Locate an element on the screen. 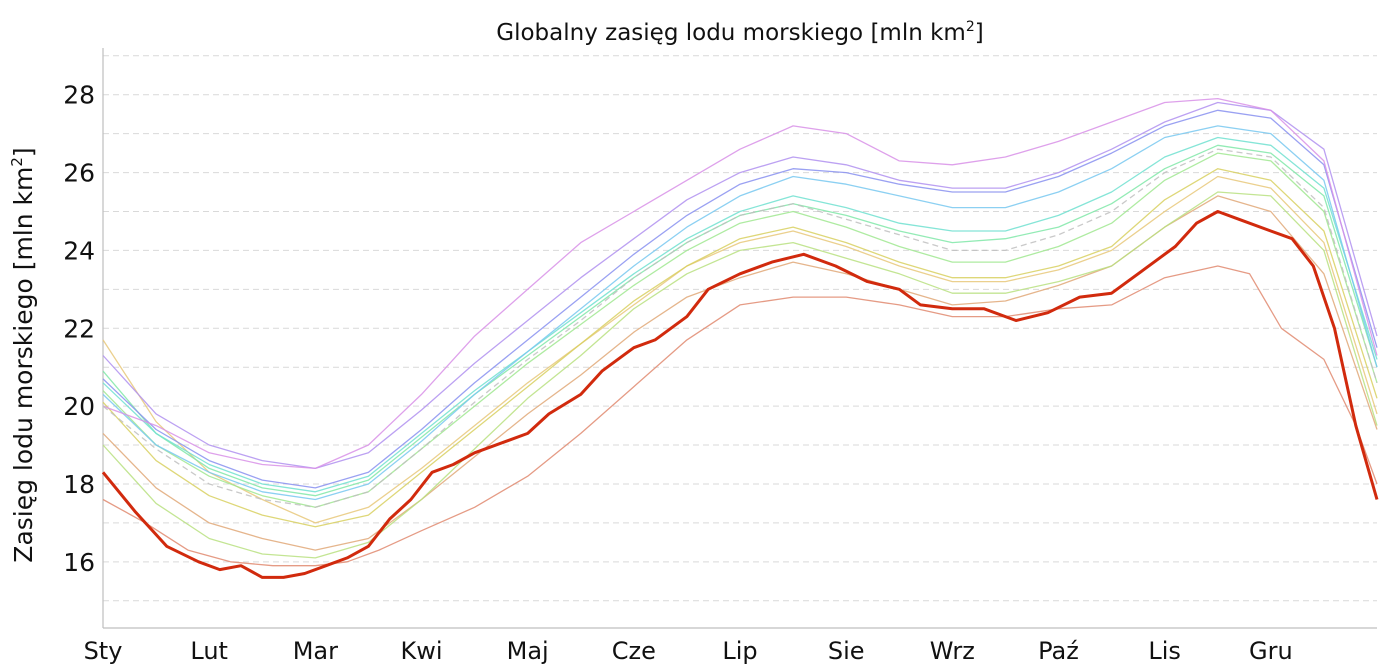 The image size is (1379, 667). y-tick-label: 22 is located at coordinates (79, 328).